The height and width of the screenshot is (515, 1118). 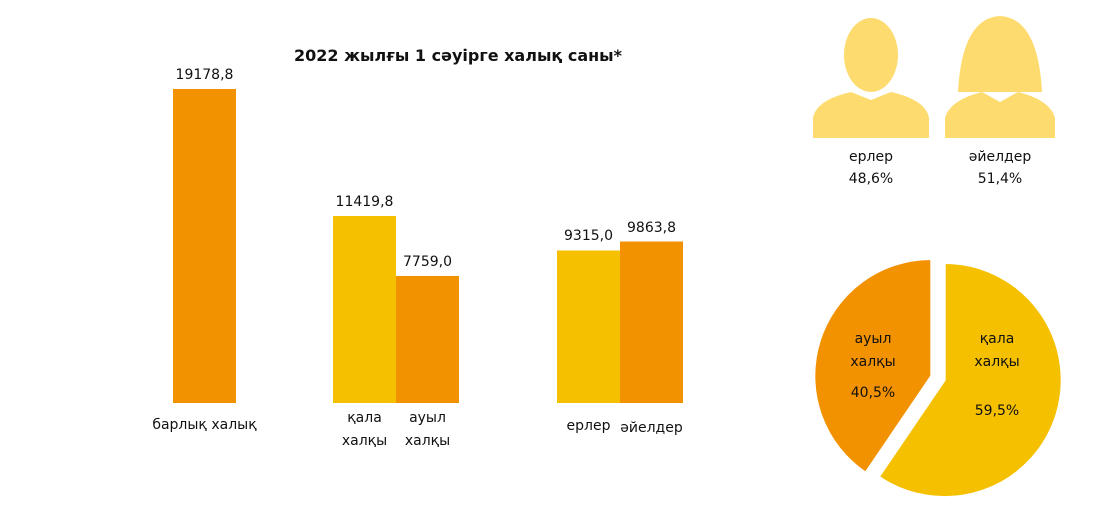 I want to click on slice-label: қала халқы, so click(x=997, y=350).